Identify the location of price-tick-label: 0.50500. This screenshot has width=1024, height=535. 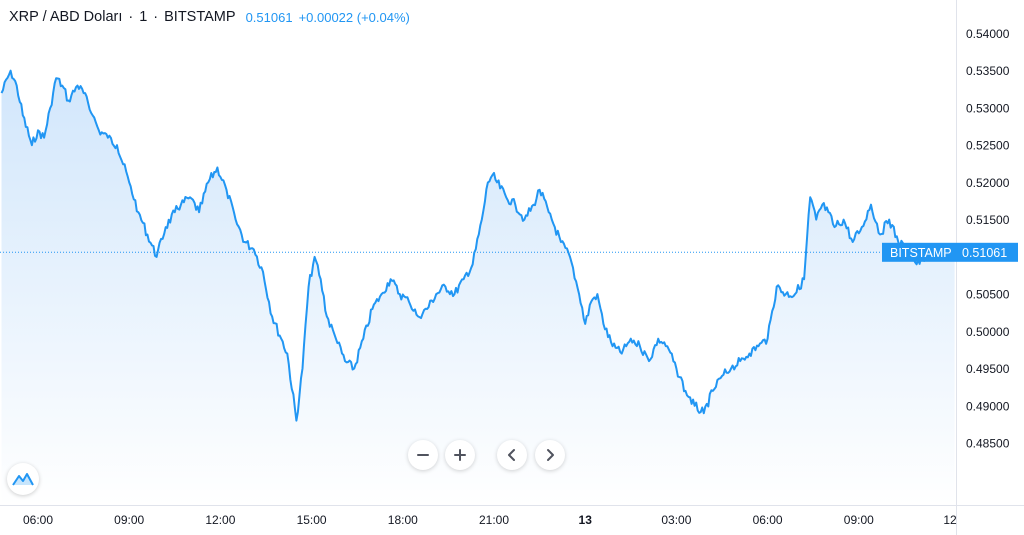
(988, 295).